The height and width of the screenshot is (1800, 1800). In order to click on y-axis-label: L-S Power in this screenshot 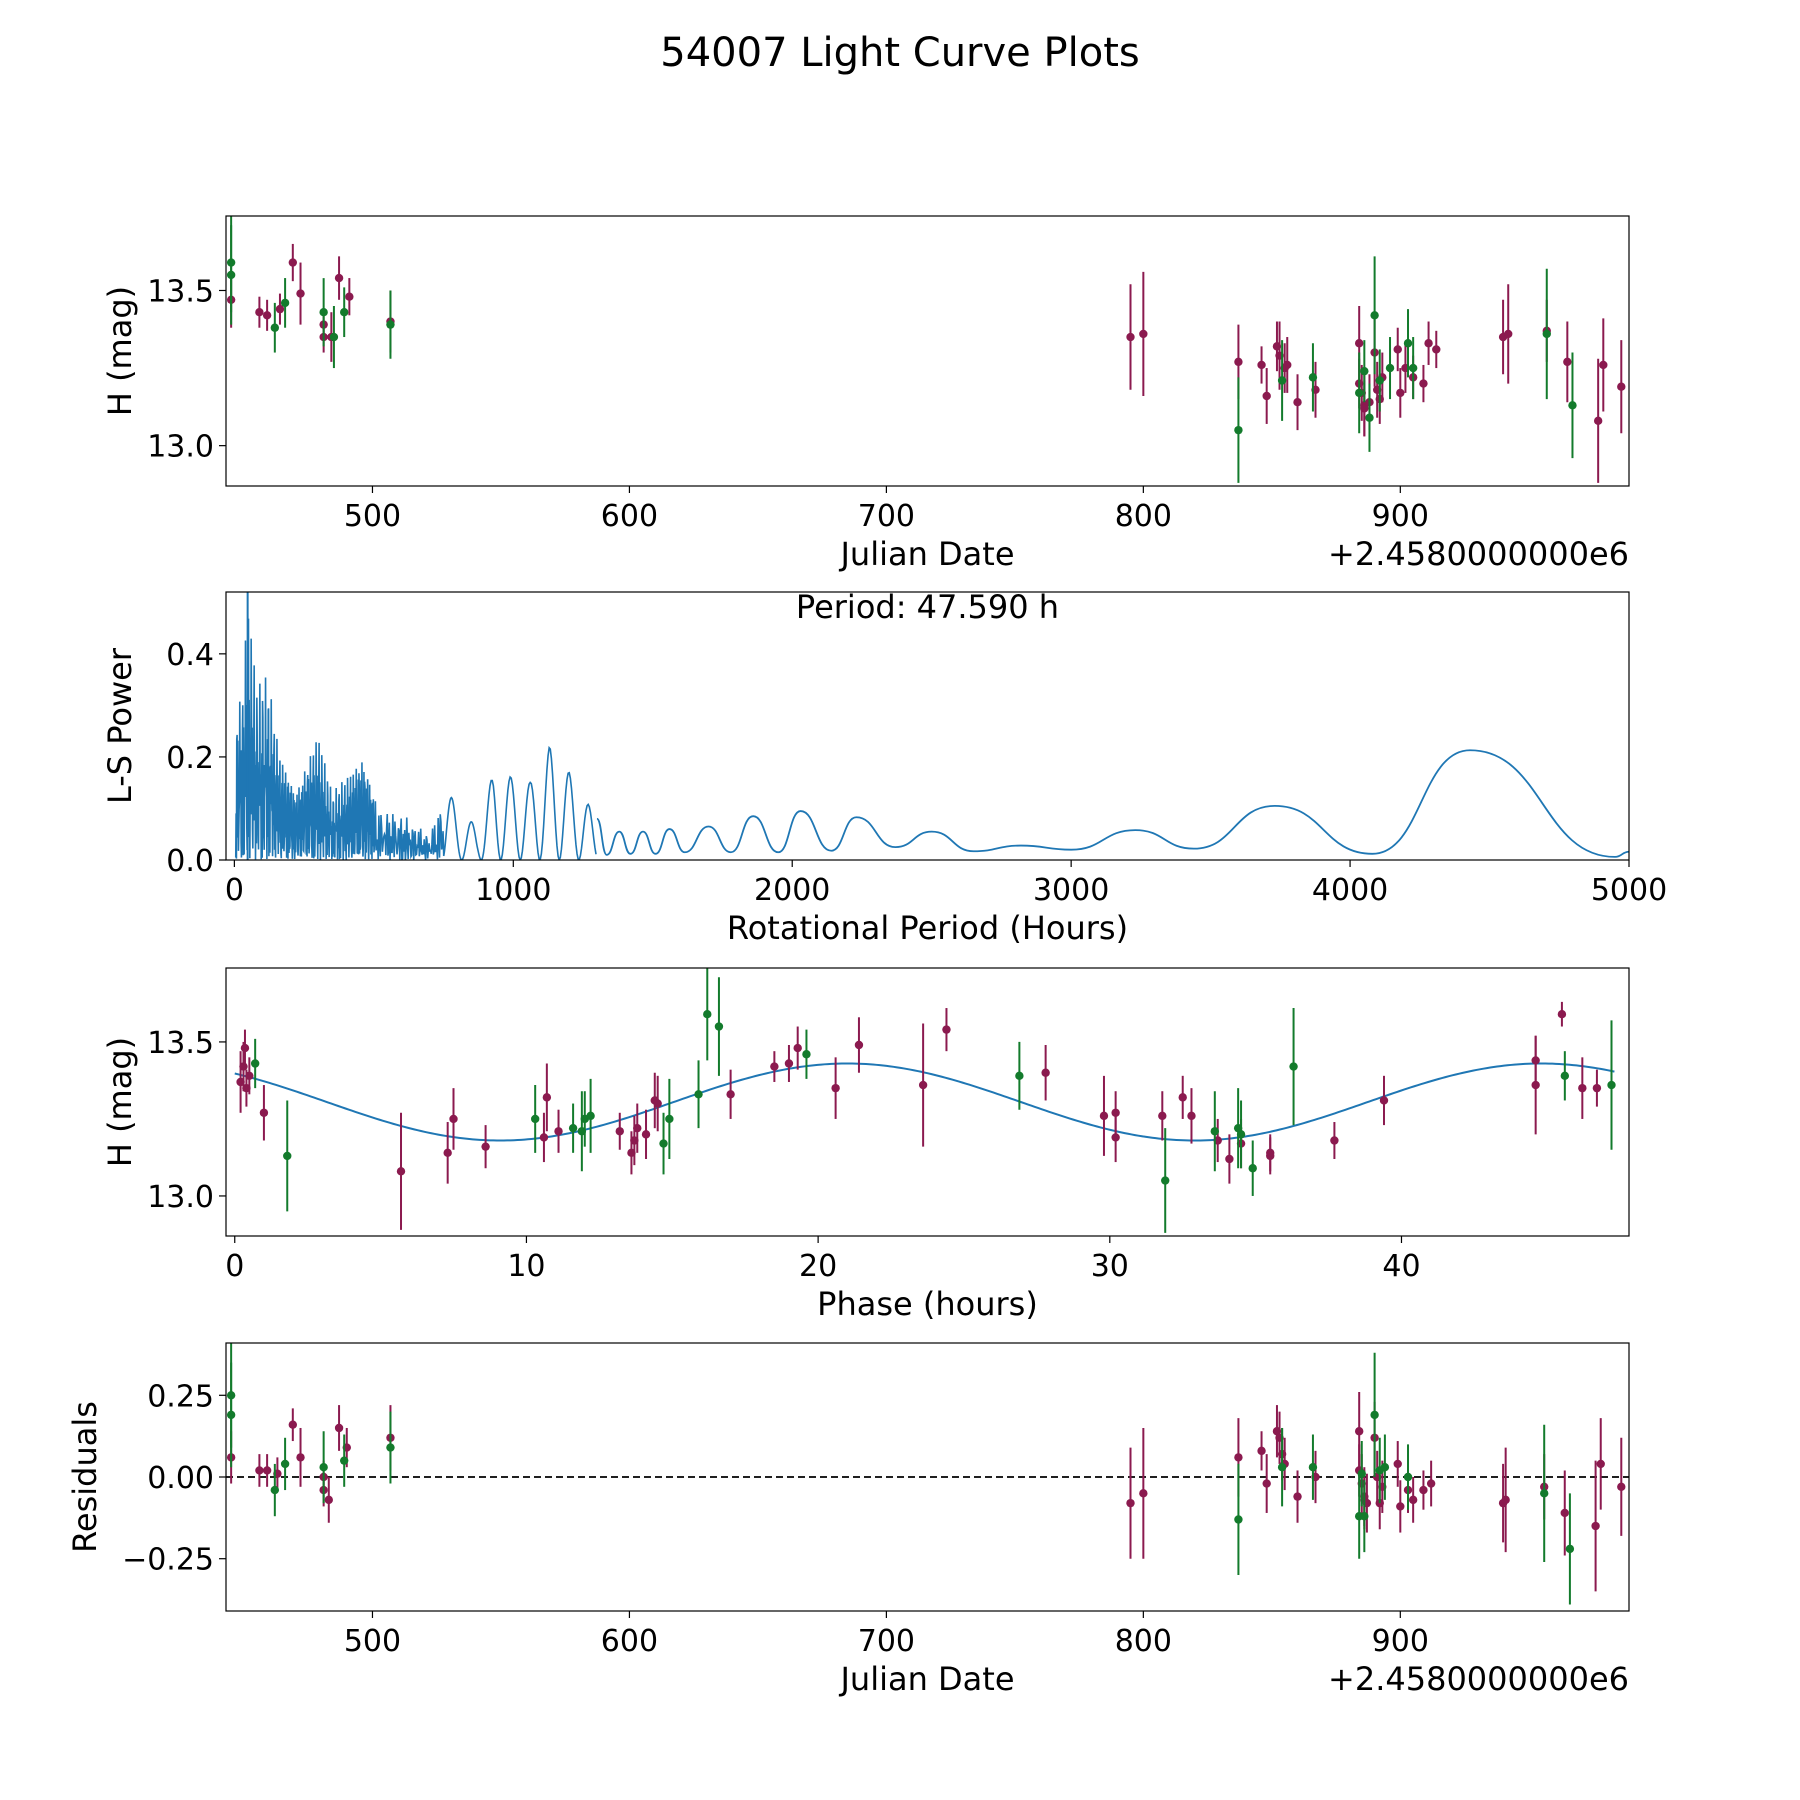, I will do `click(120, 725)`.